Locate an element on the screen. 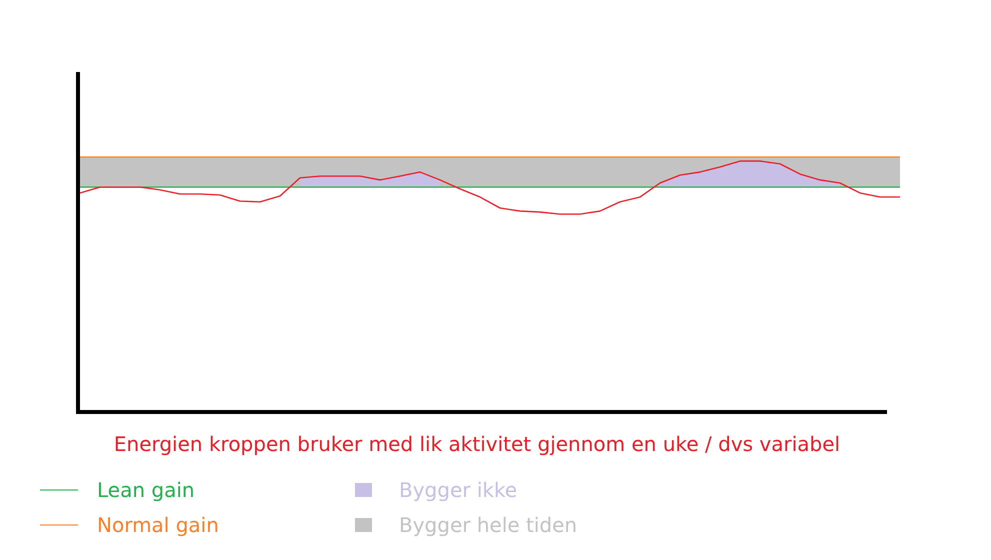 The width and height of the screenshot is (991, 560). legend-label: Lean gain is located at coordinates (146, 490).